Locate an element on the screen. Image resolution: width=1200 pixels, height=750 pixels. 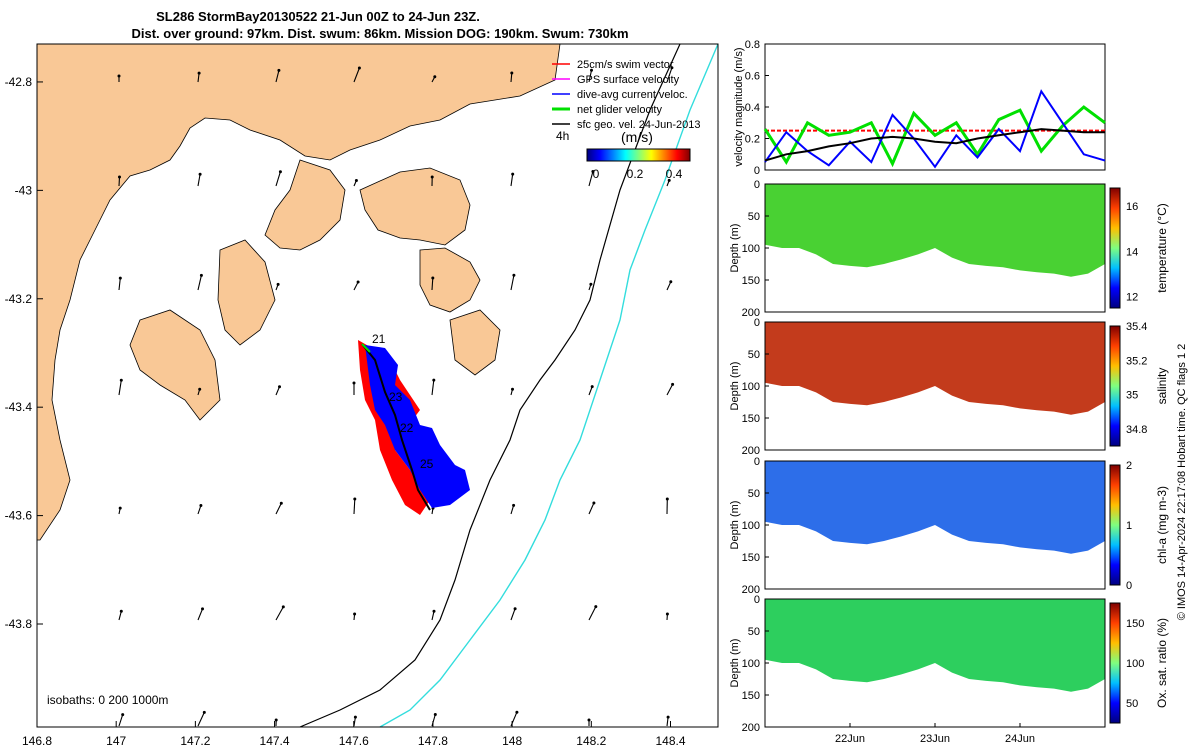
day-label: 23 is located at coordinates (396, 397).